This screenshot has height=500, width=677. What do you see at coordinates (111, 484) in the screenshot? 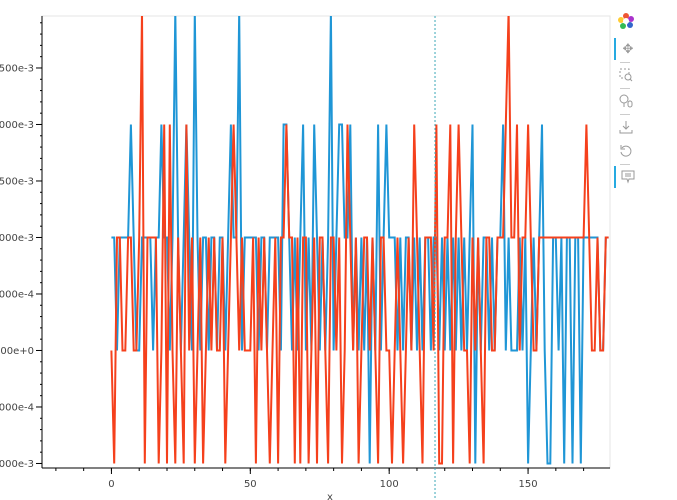
I see `x-tick-label: 0` at bounding box center [111, 484].